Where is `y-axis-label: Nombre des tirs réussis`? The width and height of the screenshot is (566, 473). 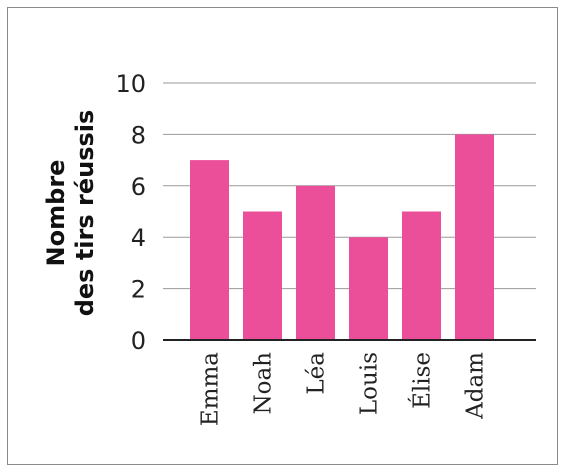 y-axis-label: Nombre des tirs réussis is located at coordinates (70, 213).